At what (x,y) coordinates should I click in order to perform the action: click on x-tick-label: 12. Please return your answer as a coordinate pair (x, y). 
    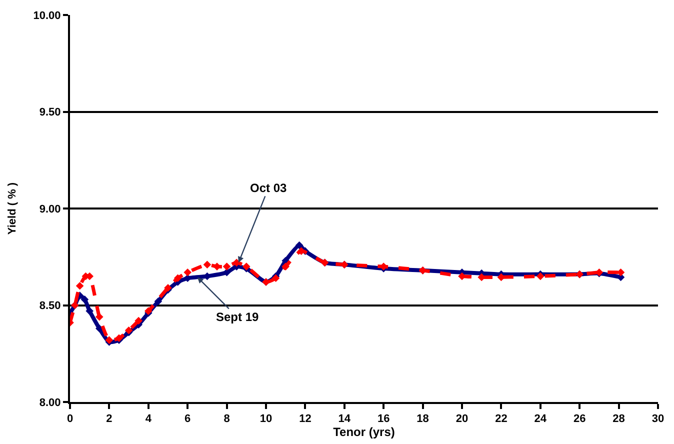
    Looking at the image, I should click on (305, 419).